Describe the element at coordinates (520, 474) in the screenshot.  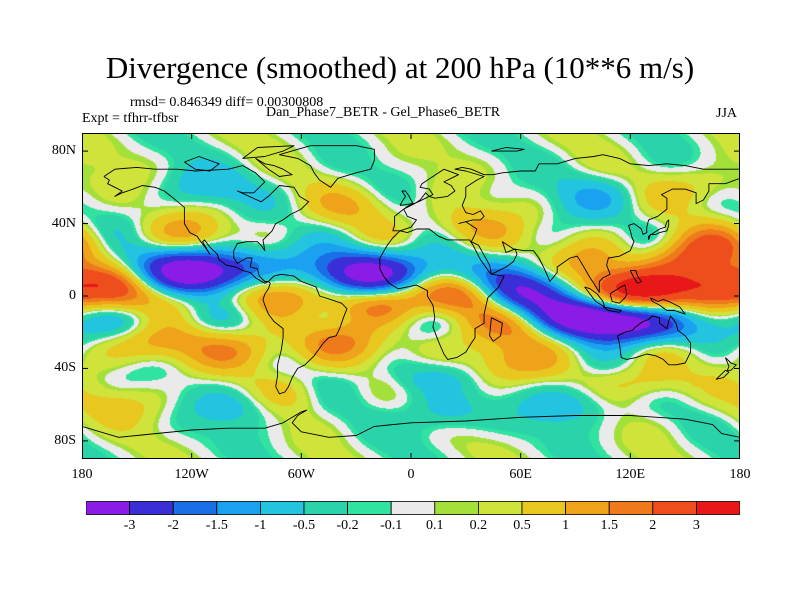
I see `x-tick-label: 60E` at that location.